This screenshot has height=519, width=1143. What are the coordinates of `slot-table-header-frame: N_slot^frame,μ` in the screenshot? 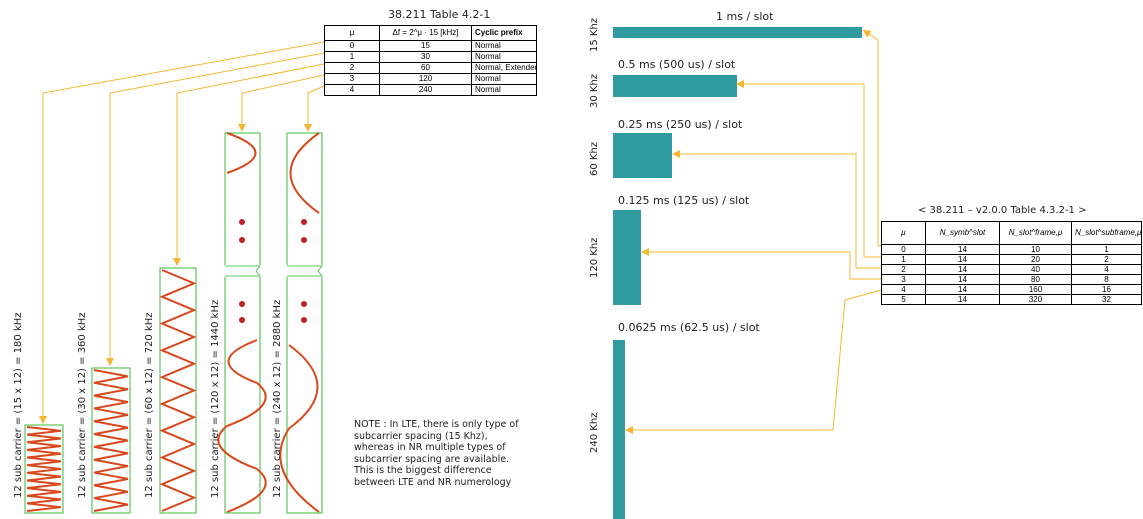 It's located at (1035, 233).